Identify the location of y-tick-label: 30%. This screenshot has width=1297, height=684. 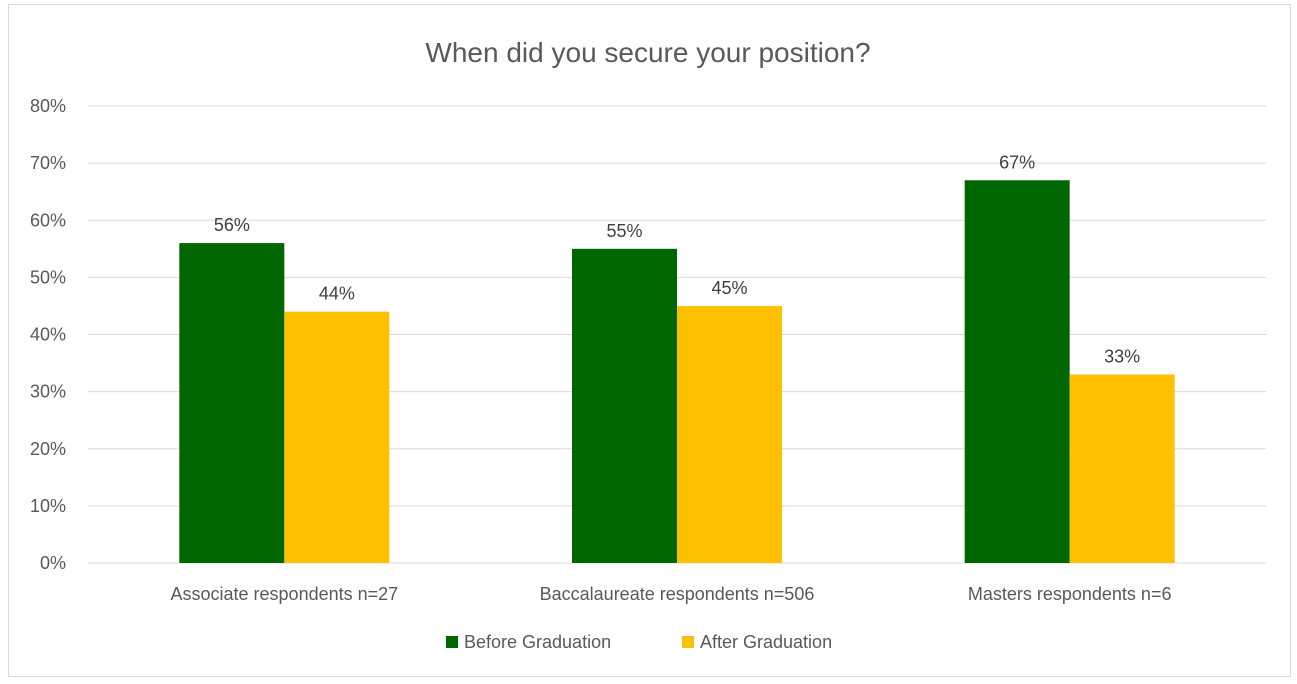
(48, 392).